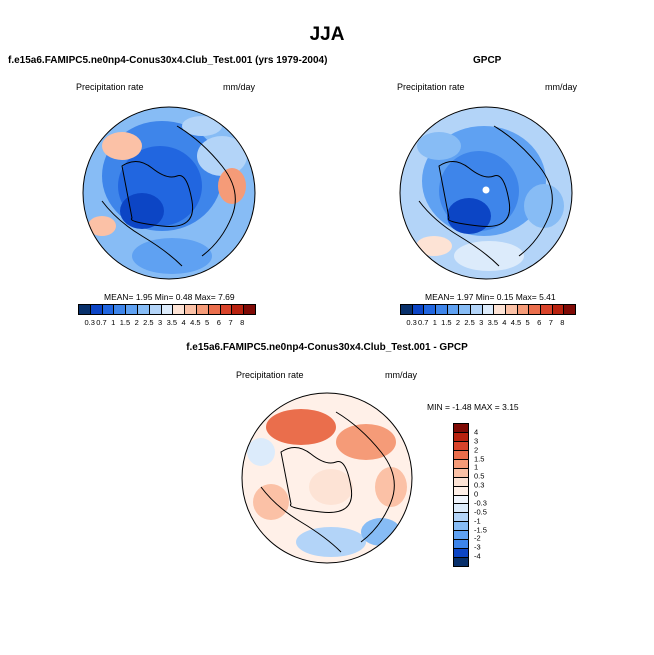 The image size is (654, 655). I want to click on model-colorbar-ticks: 0.3 0.7 1 1.5 2 2.5 3 3.5 4 4.5 5 6 7 8, so click(166, 323).